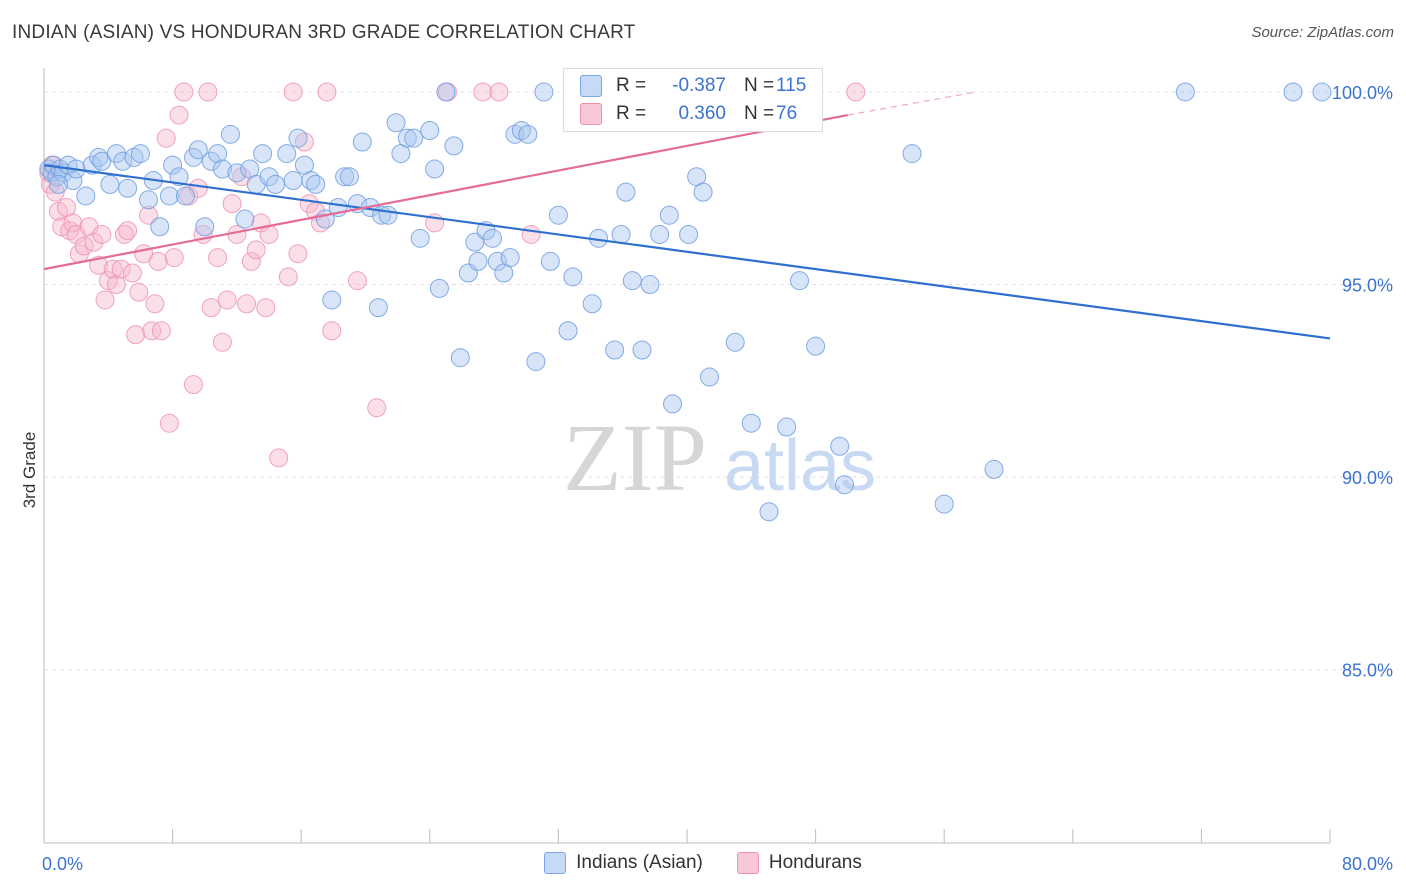  What do you see at coordinates (702, 113) in the screenshot?
I see `legend-r-value: 0.360` at bounding box center [702, 113].